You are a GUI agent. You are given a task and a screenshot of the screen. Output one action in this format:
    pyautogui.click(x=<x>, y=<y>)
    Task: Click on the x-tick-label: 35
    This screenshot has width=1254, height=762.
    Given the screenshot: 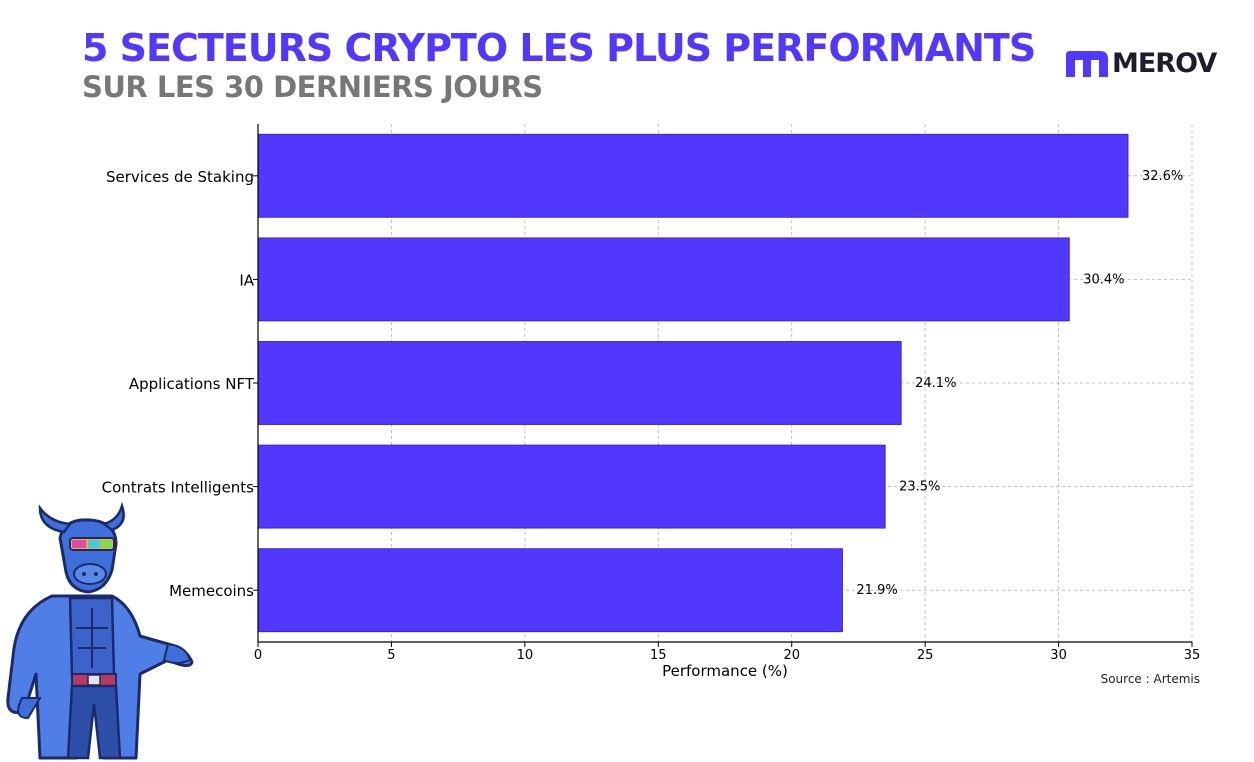 What is the action you would take?
    pyautogui.click(x=1192, y=655)
    